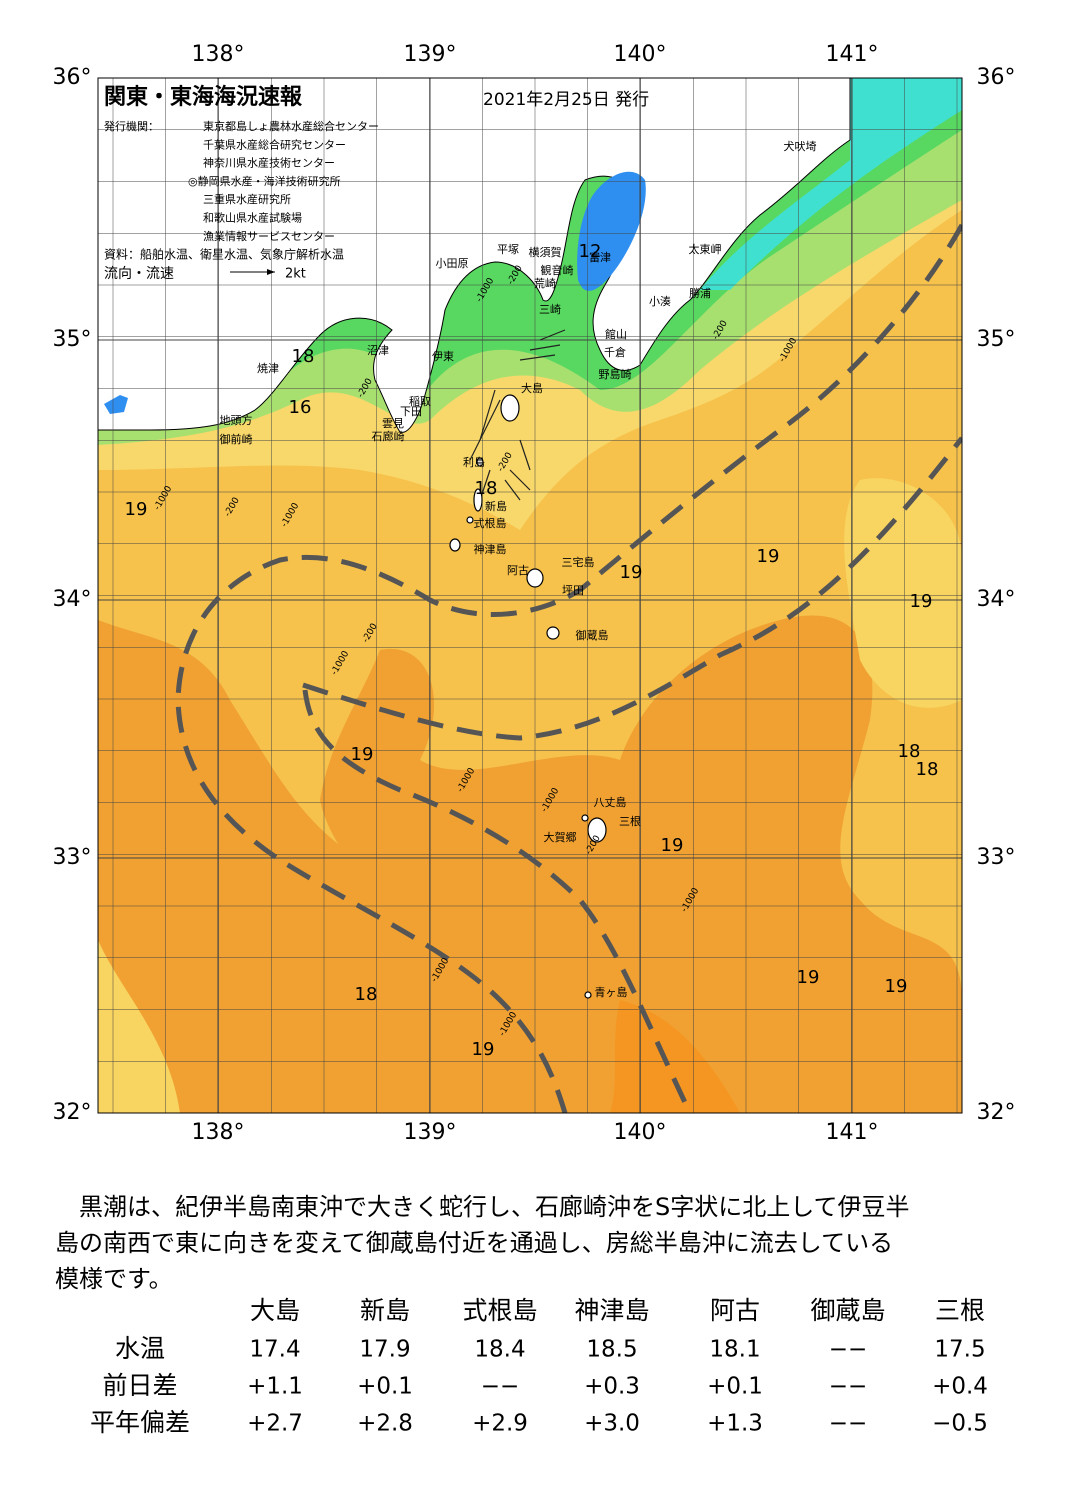 The width and height of the screenshot is (1065, 1503). Describe the element at coordinates (735, 1310) in the screenshot. I see `table-header: 阿古` at that location.